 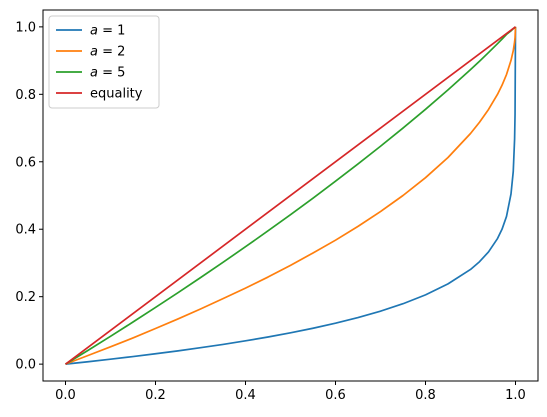 I want to click on y-tick-label: 1.0, so click(x=25, y=27).